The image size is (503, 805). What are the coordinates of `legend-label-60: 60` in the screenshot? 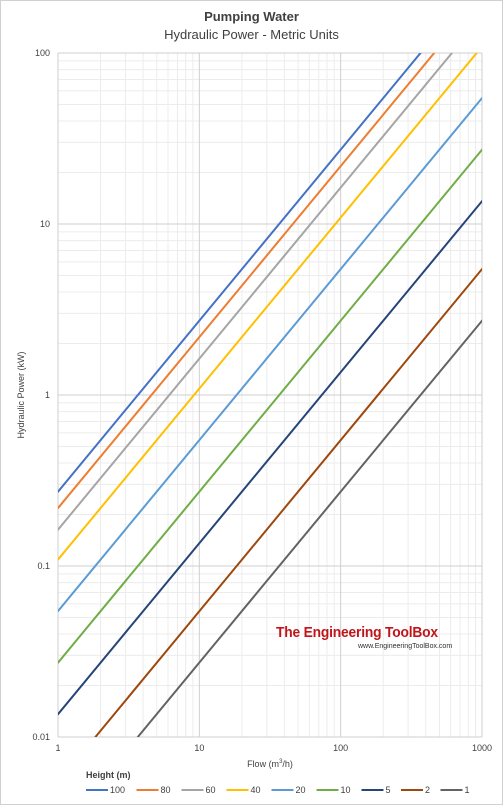 It's located at (211, 790).